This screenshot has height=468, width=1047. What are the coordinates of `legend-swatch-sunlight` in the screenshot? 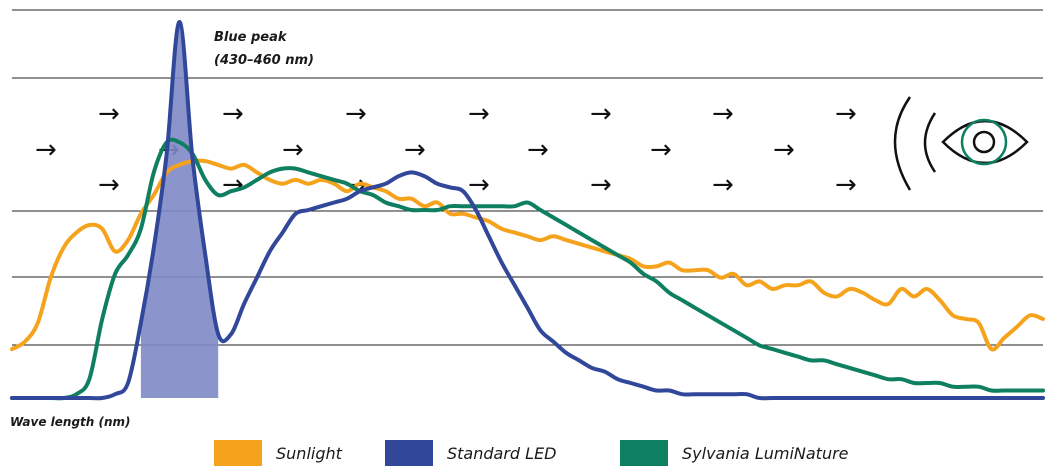 It's located at (238, 453).